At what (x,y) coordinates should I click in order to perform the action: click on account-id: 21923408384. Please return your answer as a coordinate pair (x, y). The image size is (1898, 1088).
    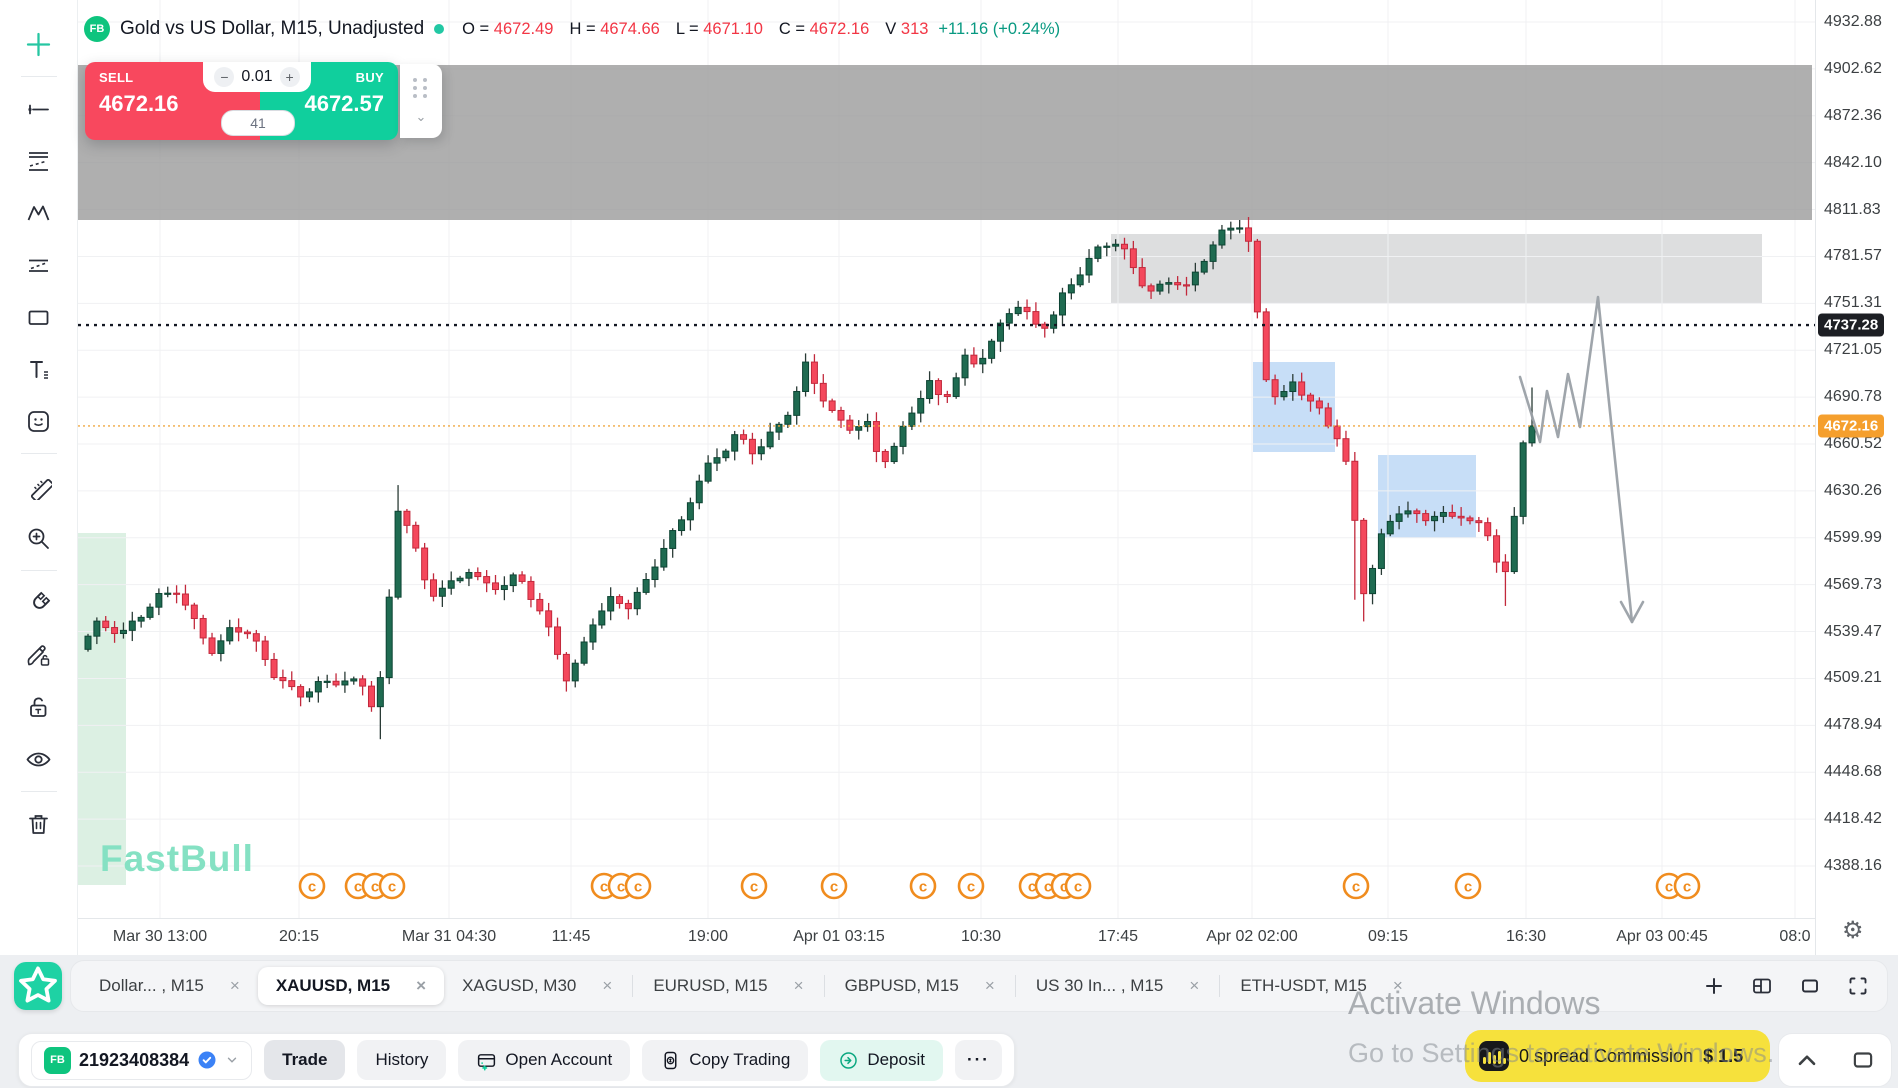
    Looking at the image, I should click on (134, 1059).